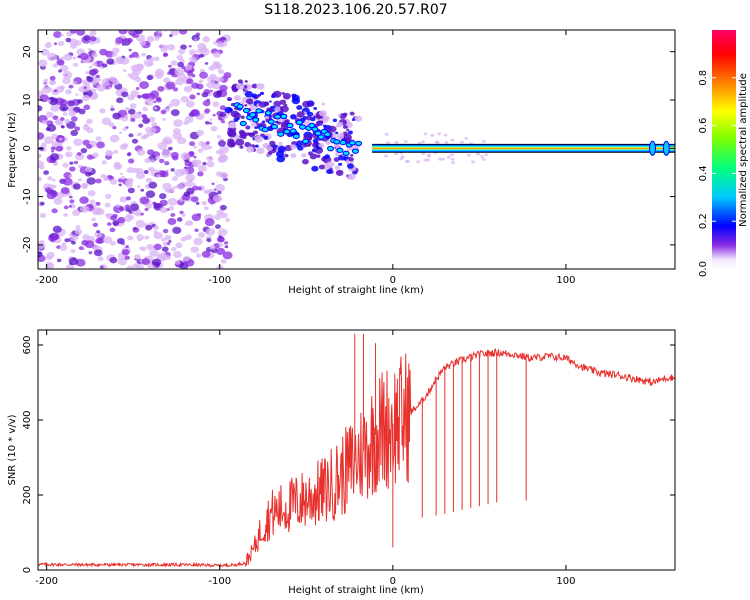 The width and height of the screenshot is (750, 600). I want to click on y-tick-label: -20, so click(27, 245).